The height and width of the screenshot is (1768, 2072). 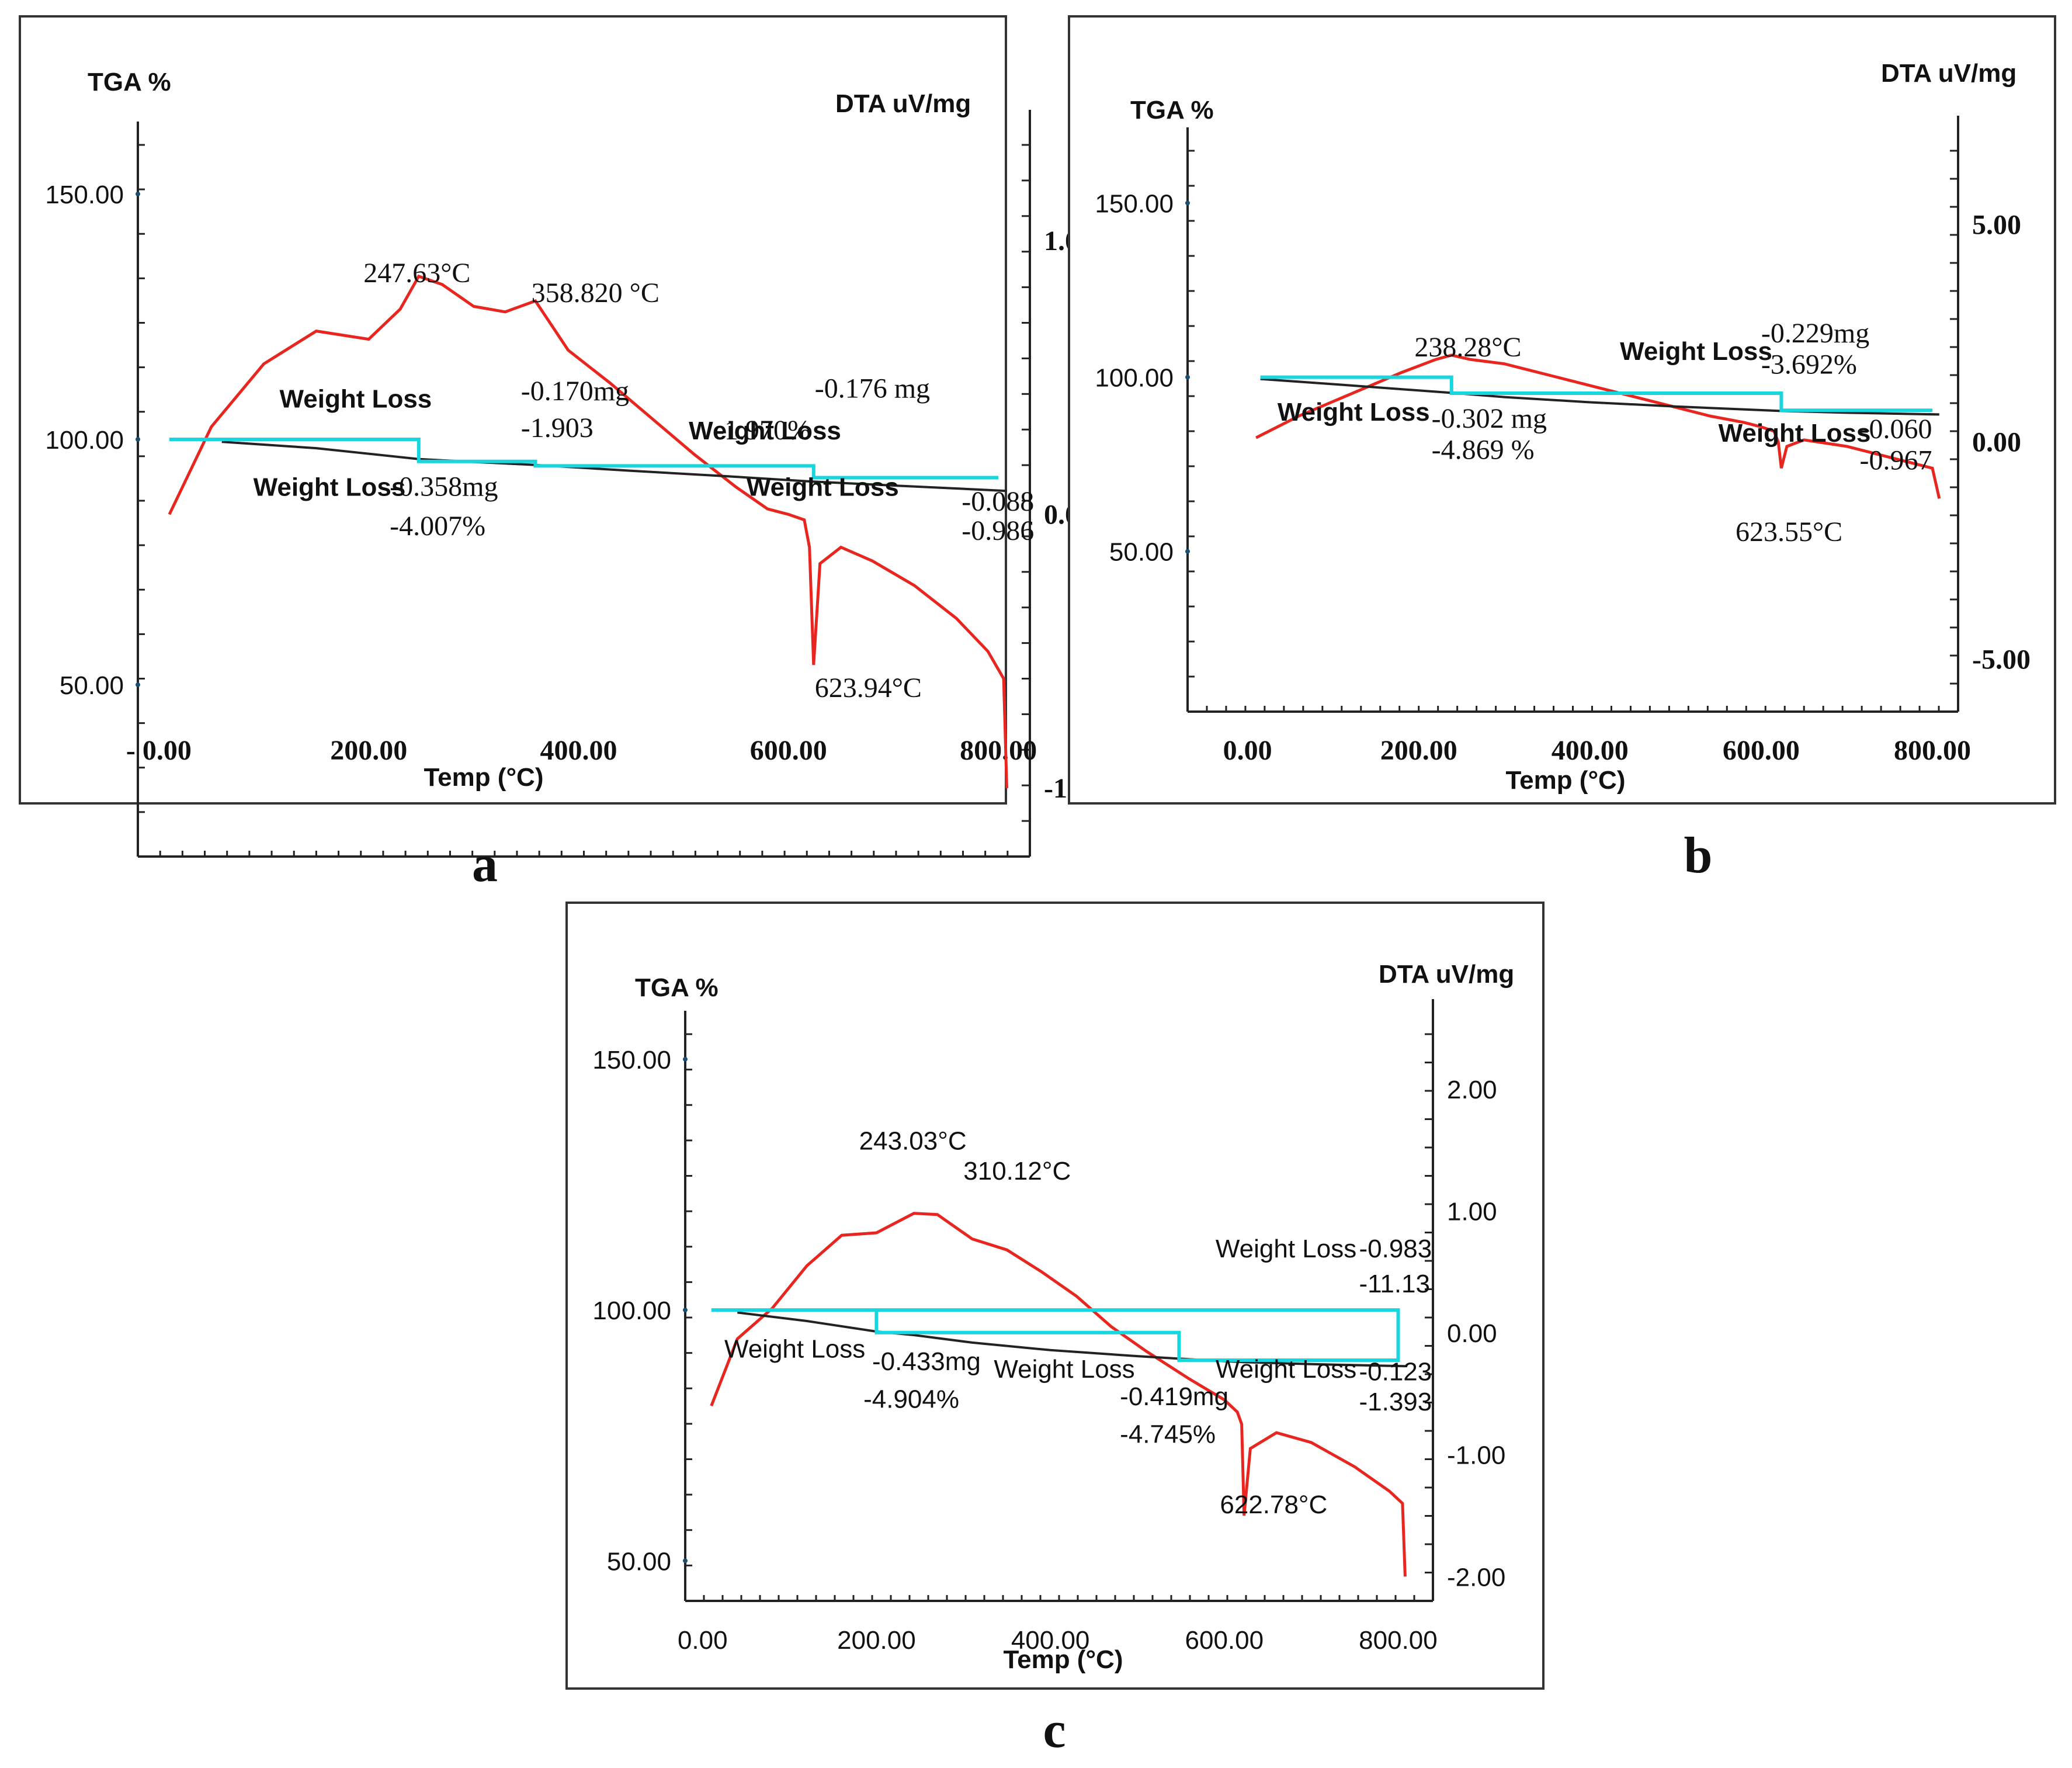 I want to click on annotation-label: -0.229mg, so click(x=1815, y=333).